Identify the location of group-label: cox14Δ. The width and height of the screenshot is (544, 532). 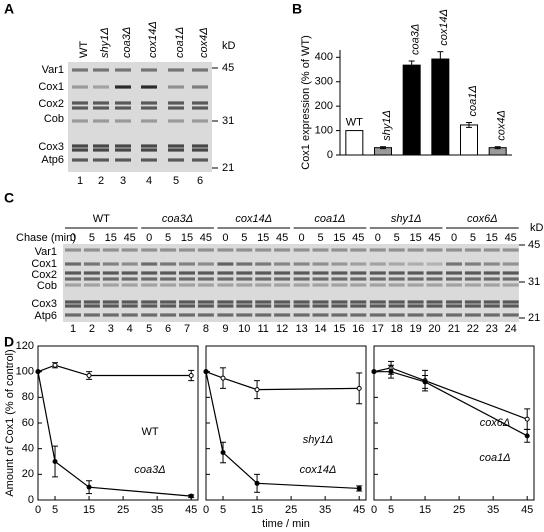
(253, 219).